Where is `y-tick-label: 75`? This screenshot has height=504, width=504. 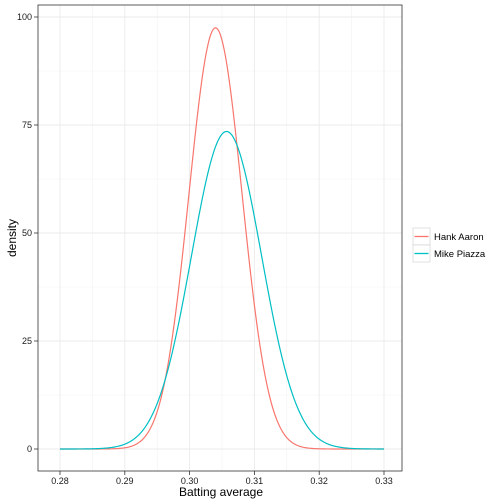 y-tick-label: 75 is located at coordinates (27, 125).